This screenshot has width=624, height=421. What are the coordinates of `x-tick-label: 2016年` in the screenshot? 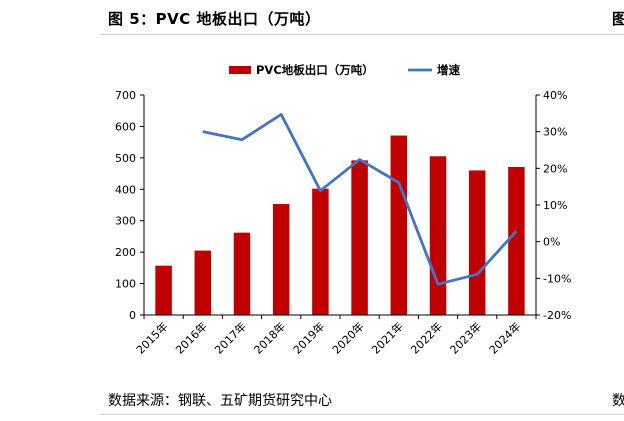 It's located at (190, 337).